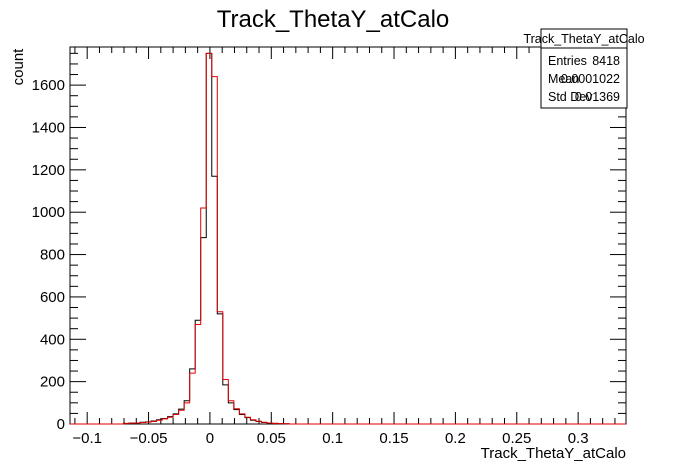 This screenshot has height=472, width=696. I want to click on y-tick-label: 1200, so click(48, 170).